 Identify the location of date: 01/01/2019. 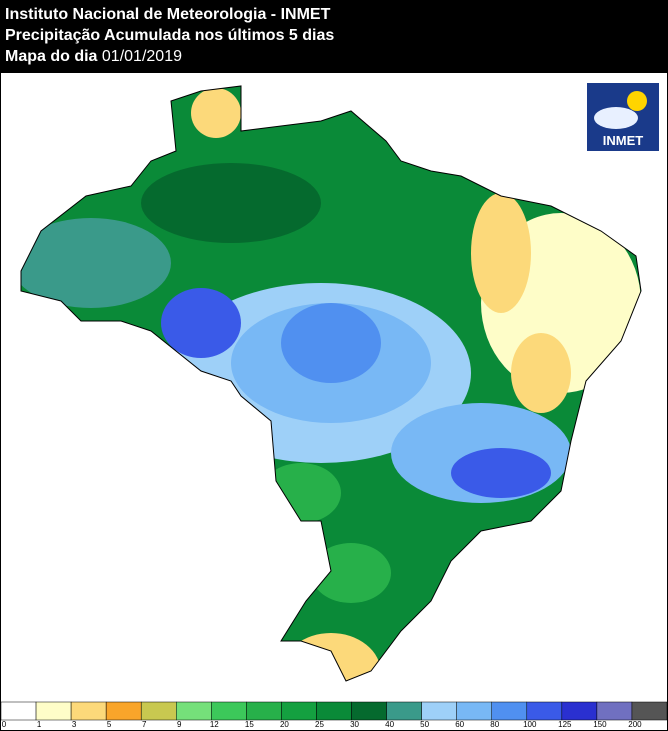
(141, 56).